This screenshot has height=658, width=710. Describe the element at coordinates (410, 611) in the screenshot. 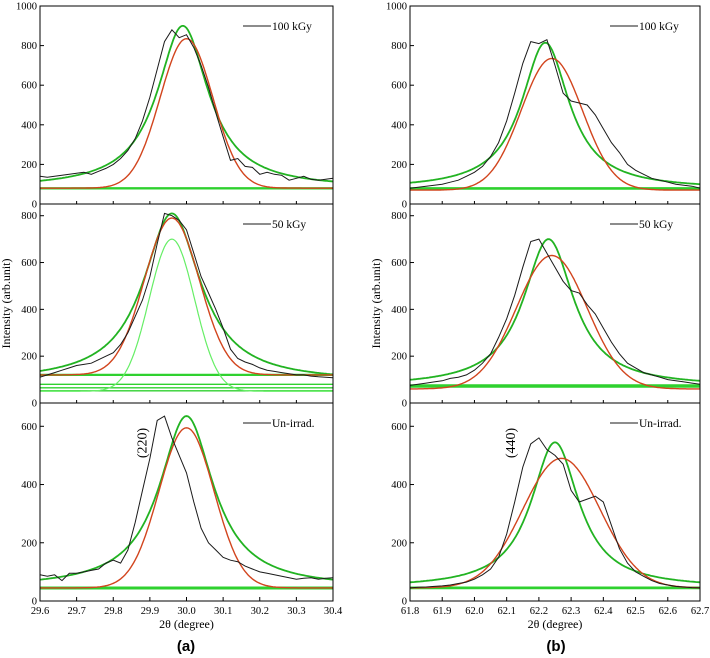

I see `x-tick-label: 61.8` at that location.